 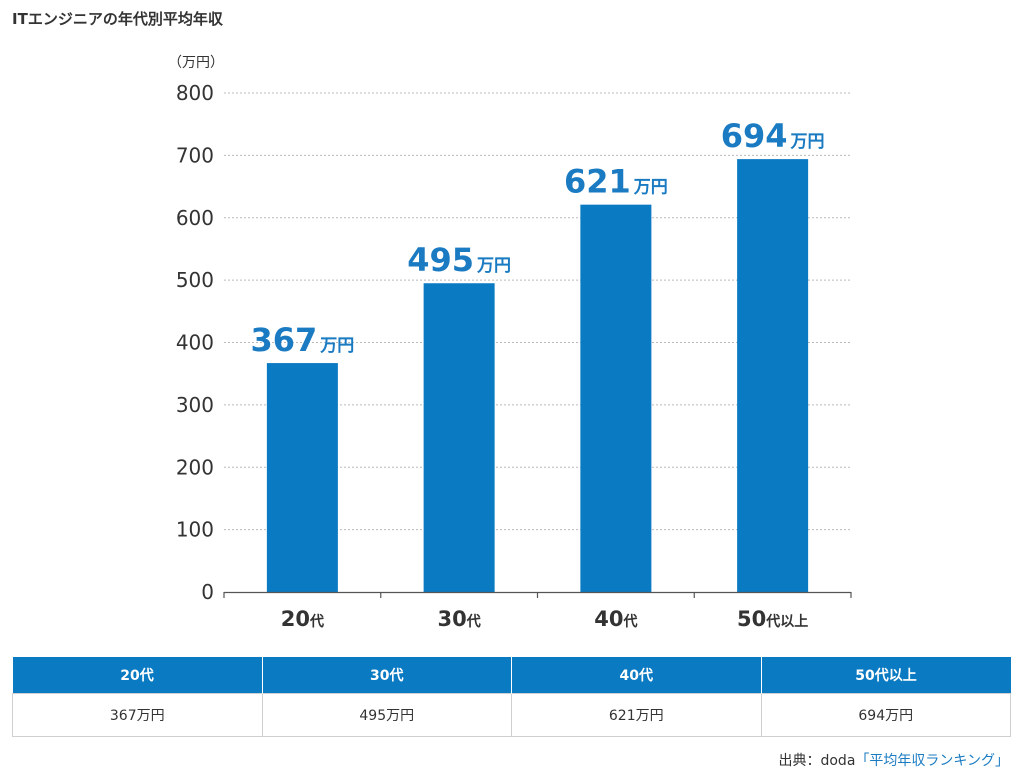 I want to click on y-tick-label: 700, so click(x=195, y=155).